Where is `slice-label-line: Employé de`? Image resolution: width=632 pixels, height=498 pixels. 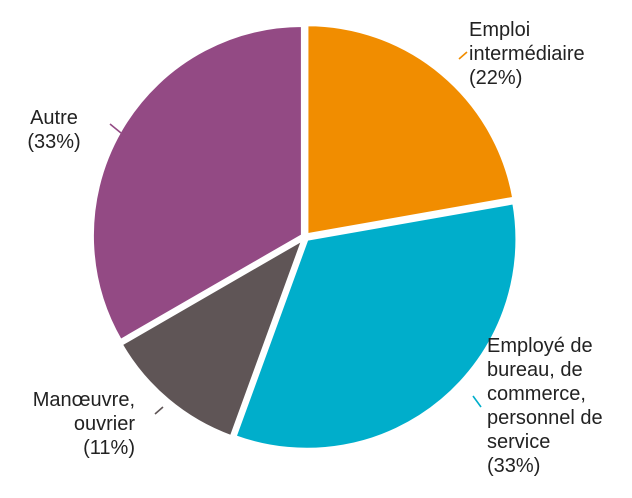 slice-label-line: Employé de is located at coordinates (540, 346).